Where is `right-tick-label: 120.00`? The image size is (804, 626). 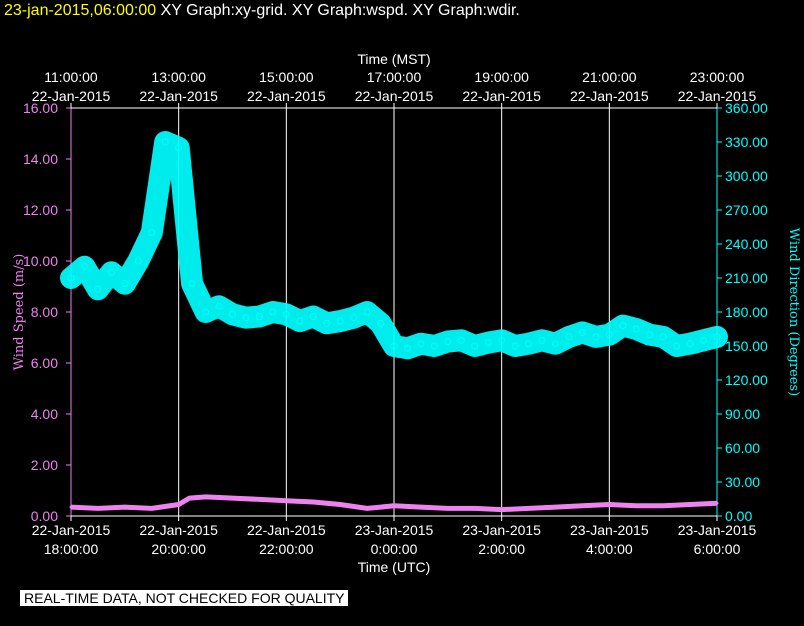
right-tick-label: 120.00 is located at coordinates (746, 380).